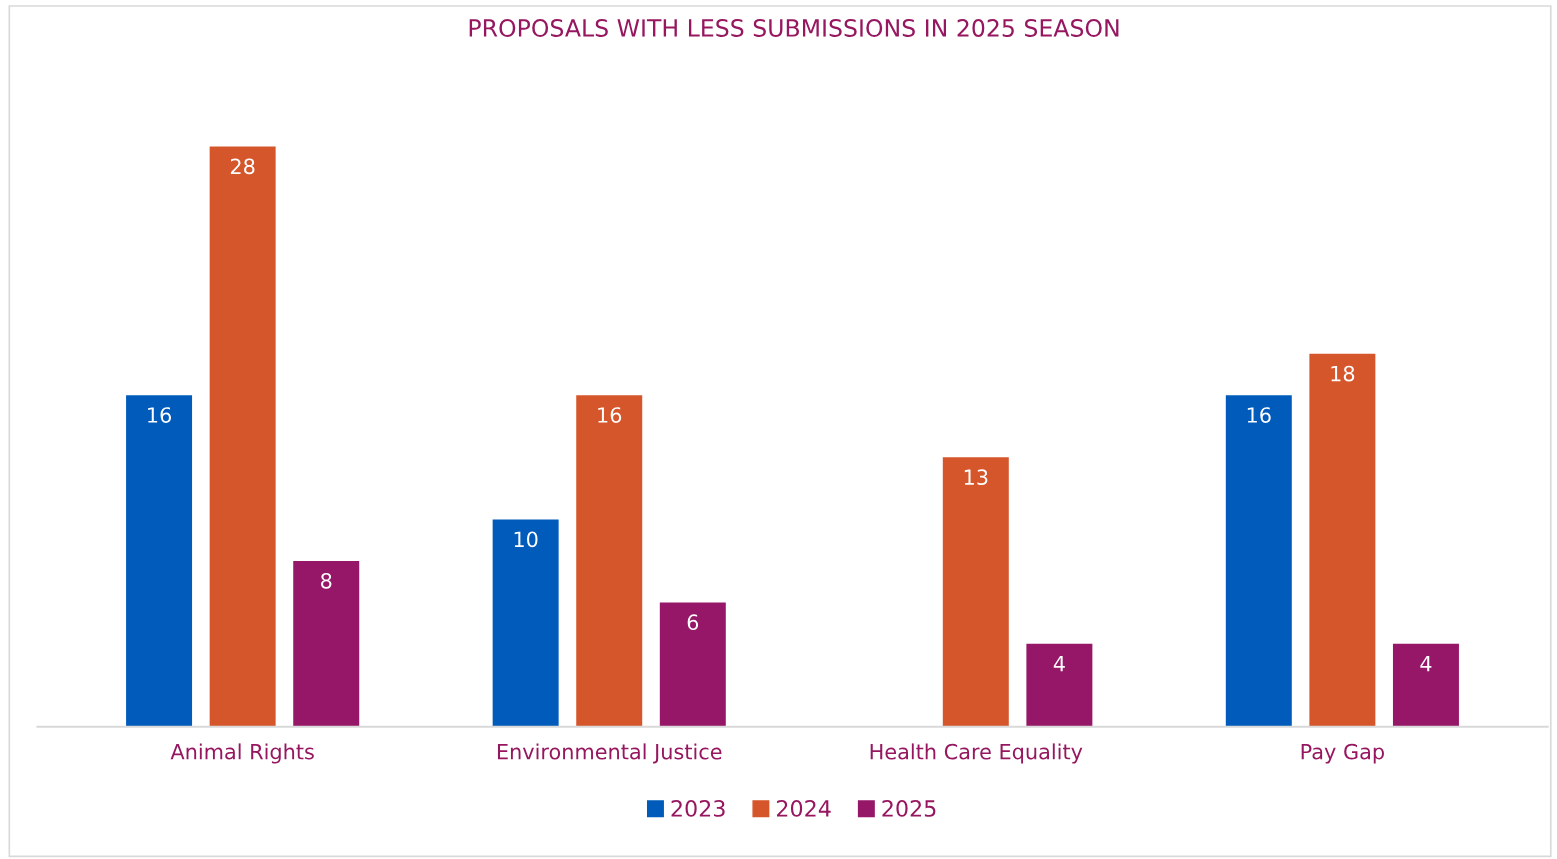 The height and width of the screenshot is (859, 1557). What do you see at coordinates (326, 580) in the screenshot?
I see `data-label: 8` at bounding box center [326, 580].